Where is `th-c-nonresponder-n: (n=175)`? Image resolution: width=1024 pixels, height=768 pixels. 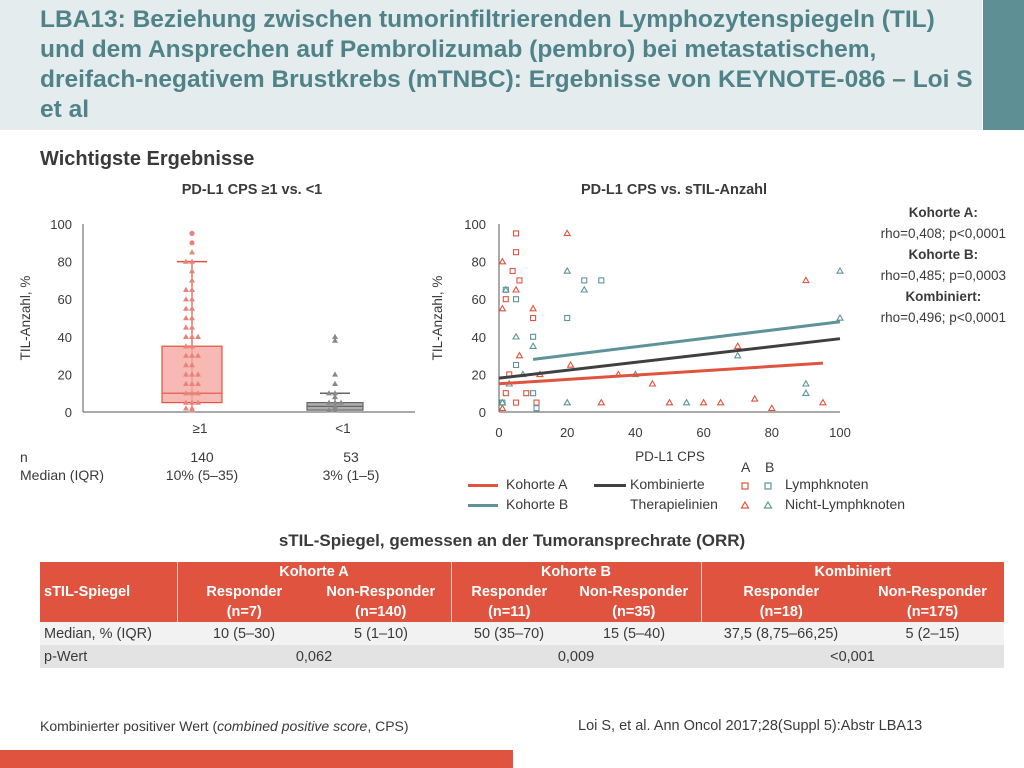
th-c-nonresponder-n: (n=175) is located at coordinates (932, 612).